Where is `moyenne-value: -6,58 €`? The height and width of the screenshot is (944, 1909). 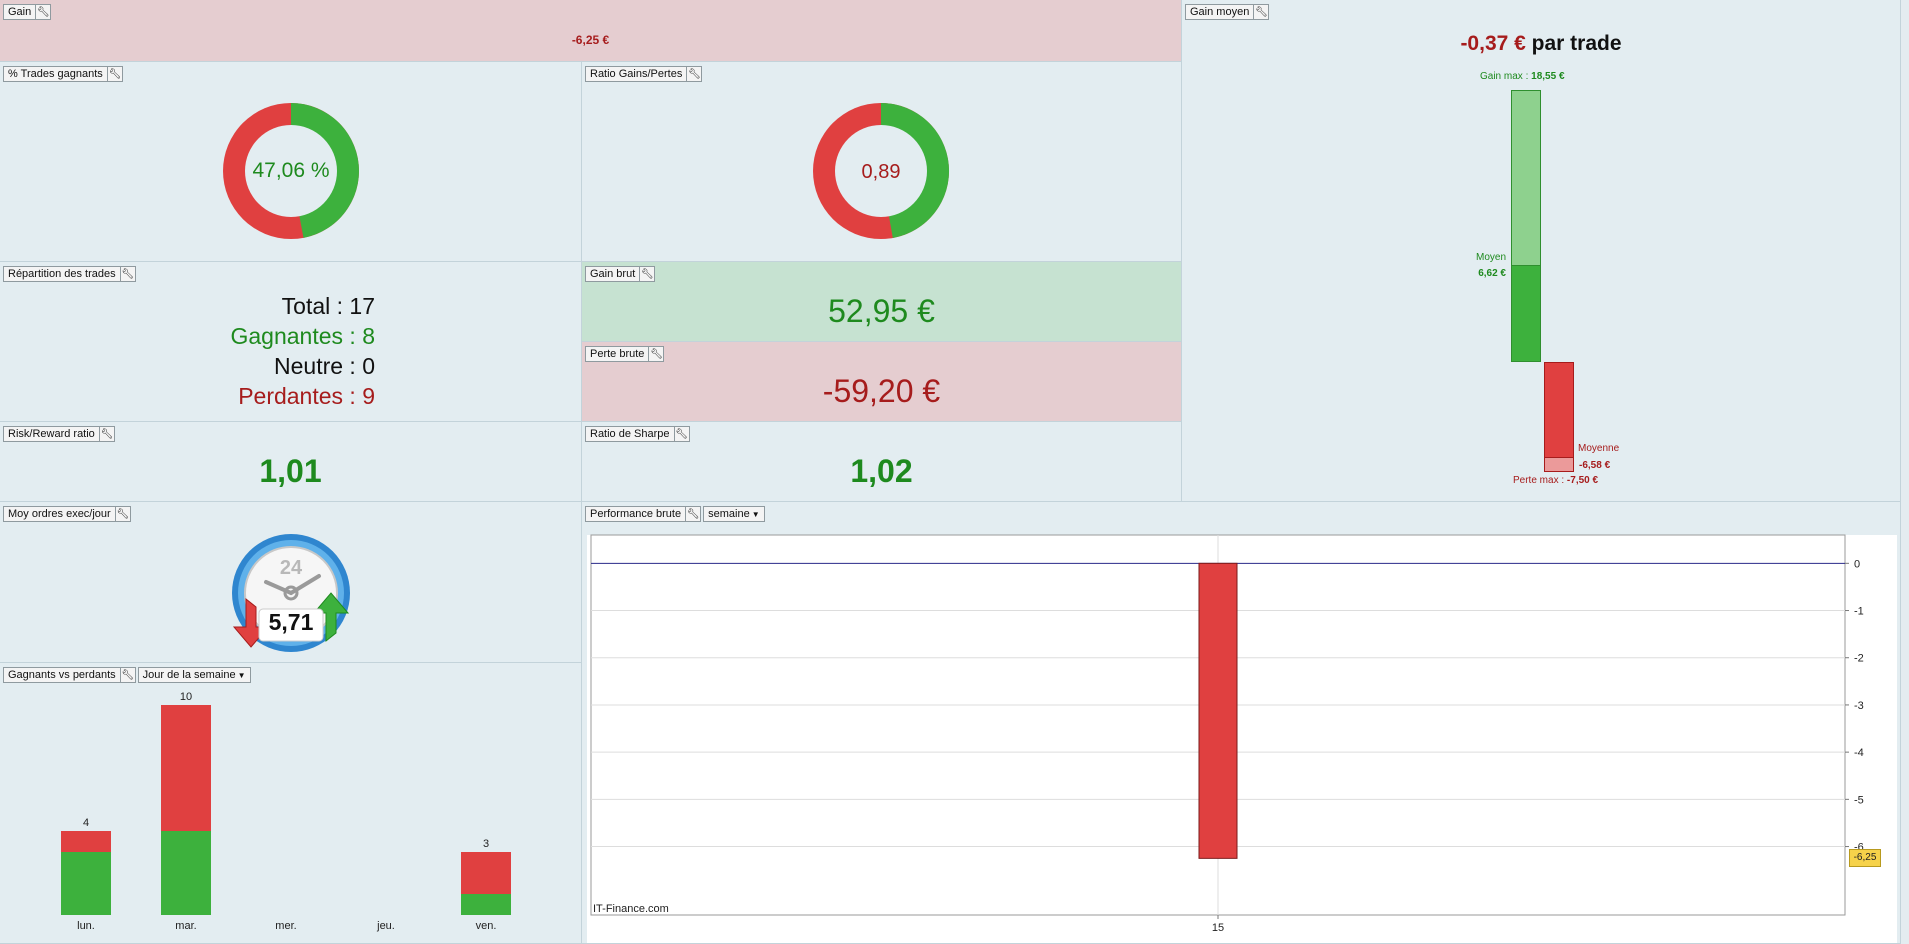
moyenne-value: -6,58 € is located at coordinates (1595, 465).